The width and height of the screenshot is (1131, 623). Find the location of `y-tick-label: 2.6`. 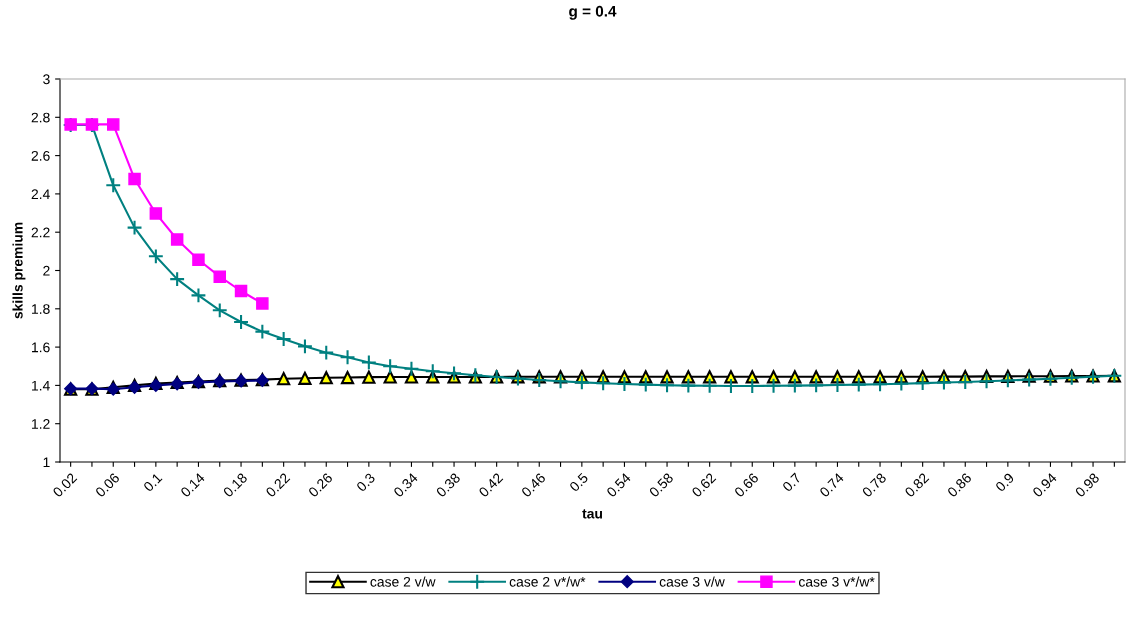

y-tick-label: 2.6 is located at coordinates (40, 155).